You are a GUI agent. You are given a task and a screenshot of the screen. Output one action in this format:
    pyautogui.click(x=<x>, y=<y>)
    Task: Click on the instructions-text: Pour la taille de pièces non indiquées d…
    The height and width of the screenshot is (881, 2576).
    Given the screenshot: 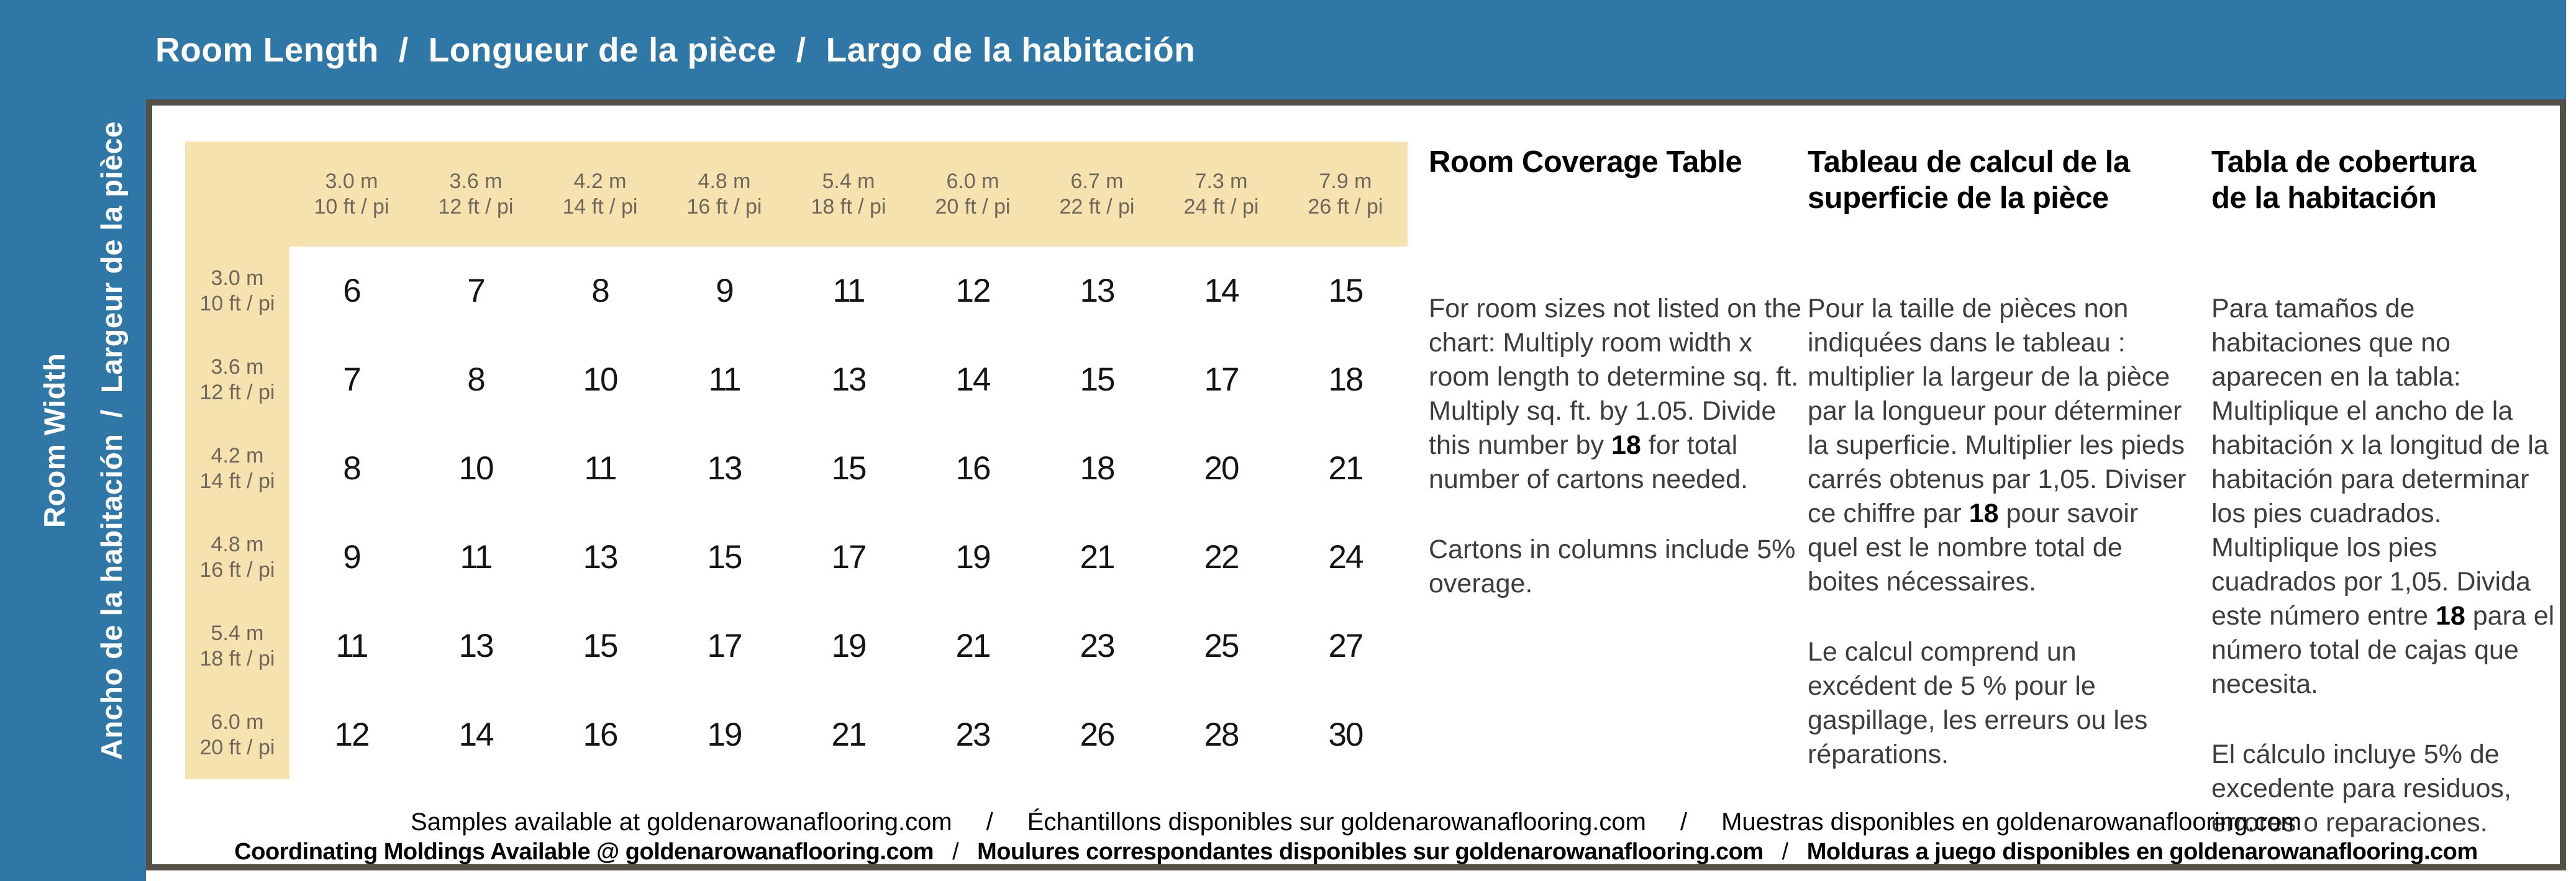 What is the action you would take?
    pyautogui.click(x=1997, y=411)
    